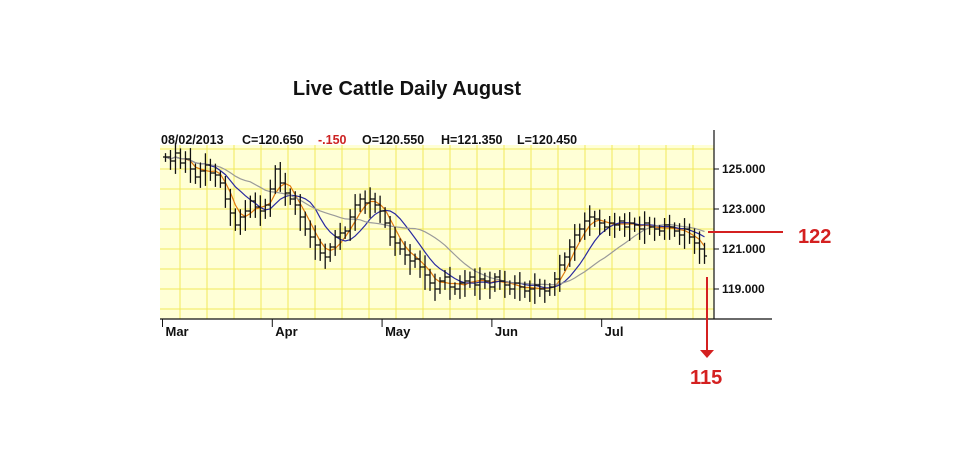  What do you see at coordinates (814, 237) in the screenshot?
I see `target-label-122: 122` at bounding box center [814, 237].